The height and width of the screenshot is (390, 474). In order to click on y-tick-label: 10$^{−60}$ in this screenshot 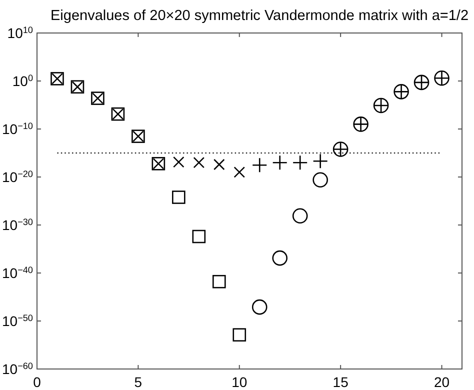, I will do `click(17, 369)`.